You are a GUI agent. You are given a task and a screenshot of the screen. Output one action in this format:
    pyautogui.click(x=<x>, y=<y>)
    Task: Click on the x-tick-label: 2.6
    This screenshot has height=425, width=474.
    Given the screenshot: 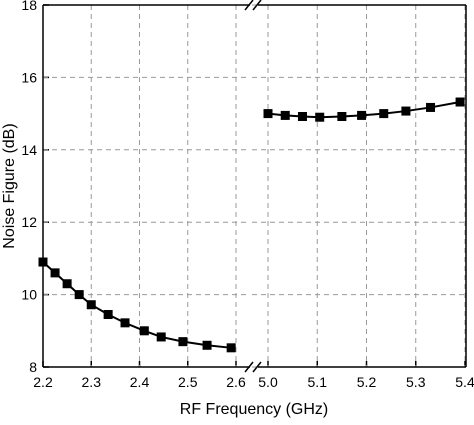 What is the action you would take?
    pyautogui.click(x=236, y=382)
    